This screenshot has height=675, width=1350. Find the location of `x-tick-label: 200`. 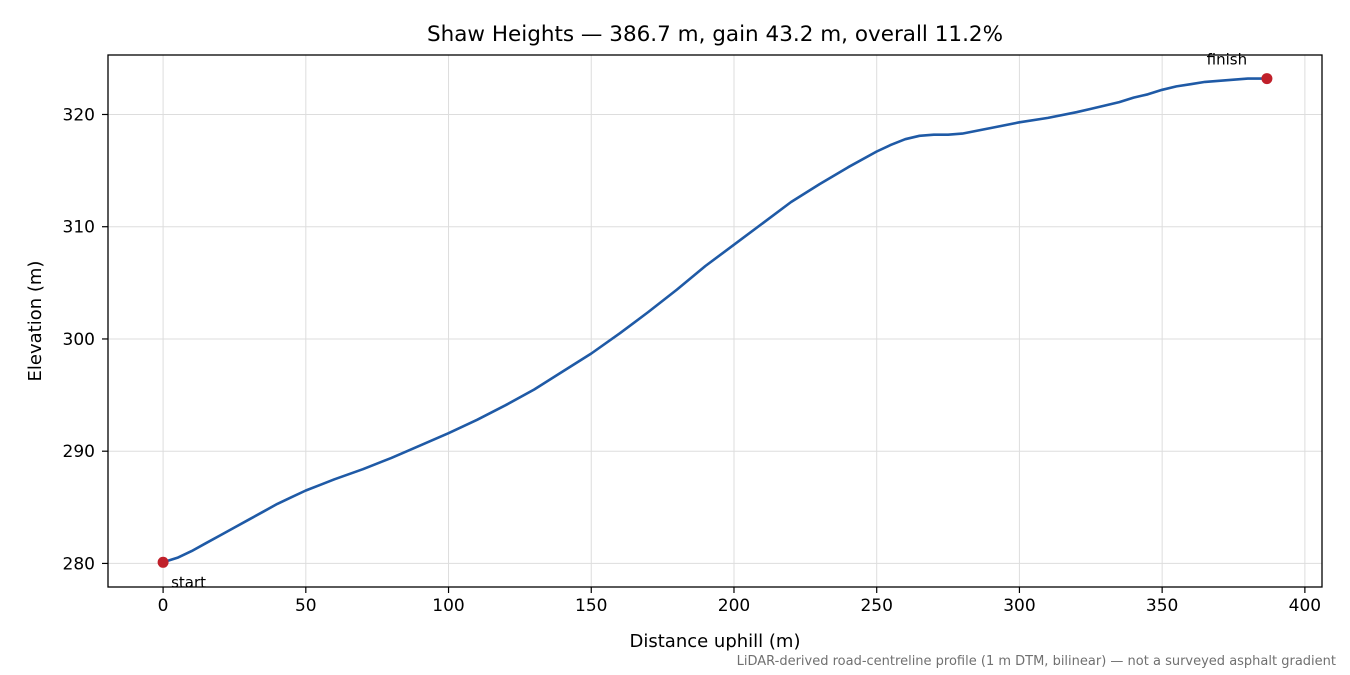

x-tick-label: 200 is located at coordinates (734, 606).